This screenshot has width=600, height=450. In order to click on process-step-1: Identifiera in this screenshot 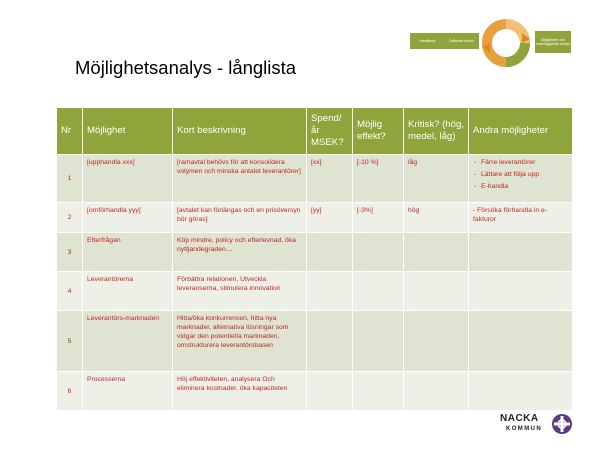, I will do `click(427, 41)`.